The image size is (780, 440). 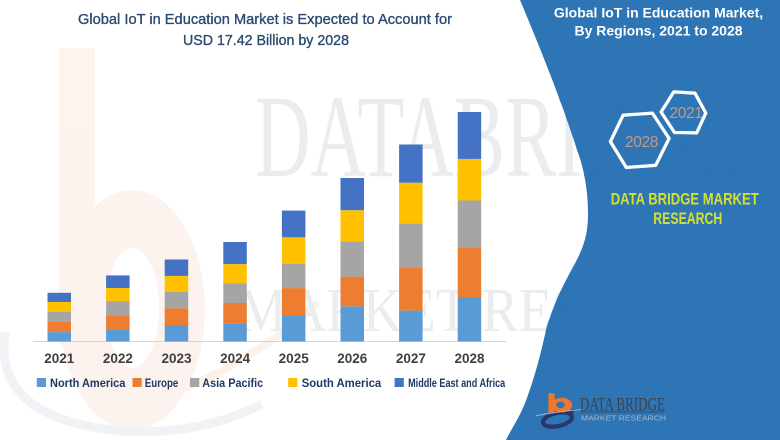 I want to click on svg-text: MARKET RESEARCH, so click(x=623, y=419).